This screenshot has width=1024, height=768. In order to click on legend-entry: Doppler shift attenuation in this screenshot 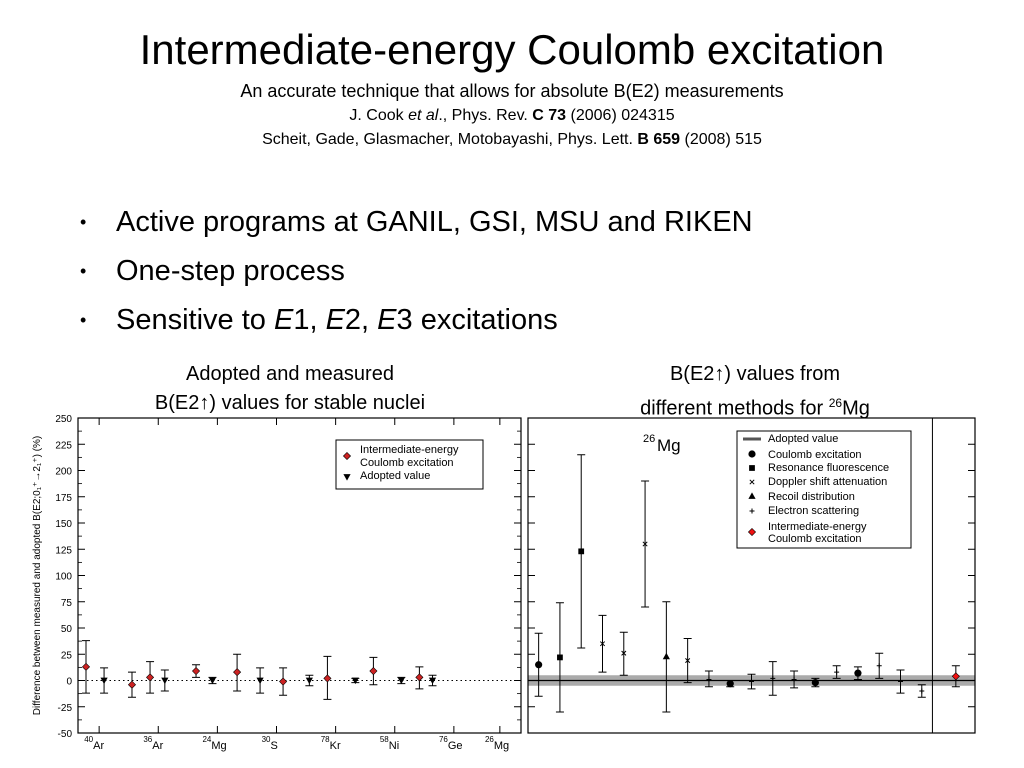, I will do `click(827, 482)`.